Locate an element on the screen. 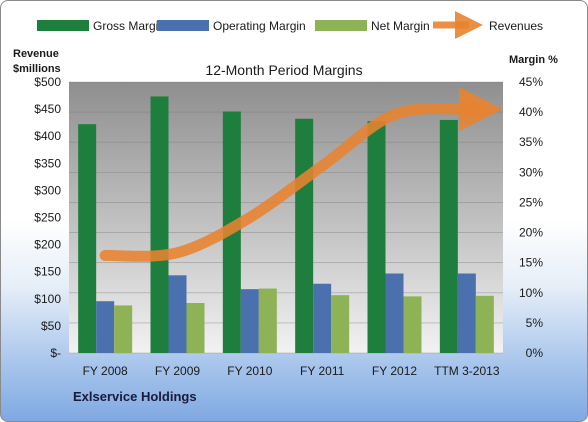 The height and width of the screenshot is (422, 588). right-tick-label: 25% is located at coordinates (531, 202).